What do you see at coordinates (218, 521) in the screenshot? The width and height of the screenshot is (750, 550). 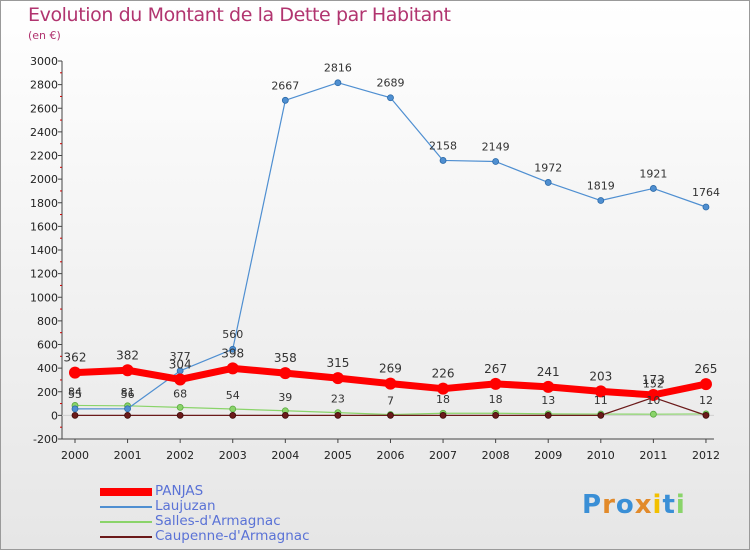 I see `legend-label: Salles-d'Armagnac` at bounding box center [218, 521].